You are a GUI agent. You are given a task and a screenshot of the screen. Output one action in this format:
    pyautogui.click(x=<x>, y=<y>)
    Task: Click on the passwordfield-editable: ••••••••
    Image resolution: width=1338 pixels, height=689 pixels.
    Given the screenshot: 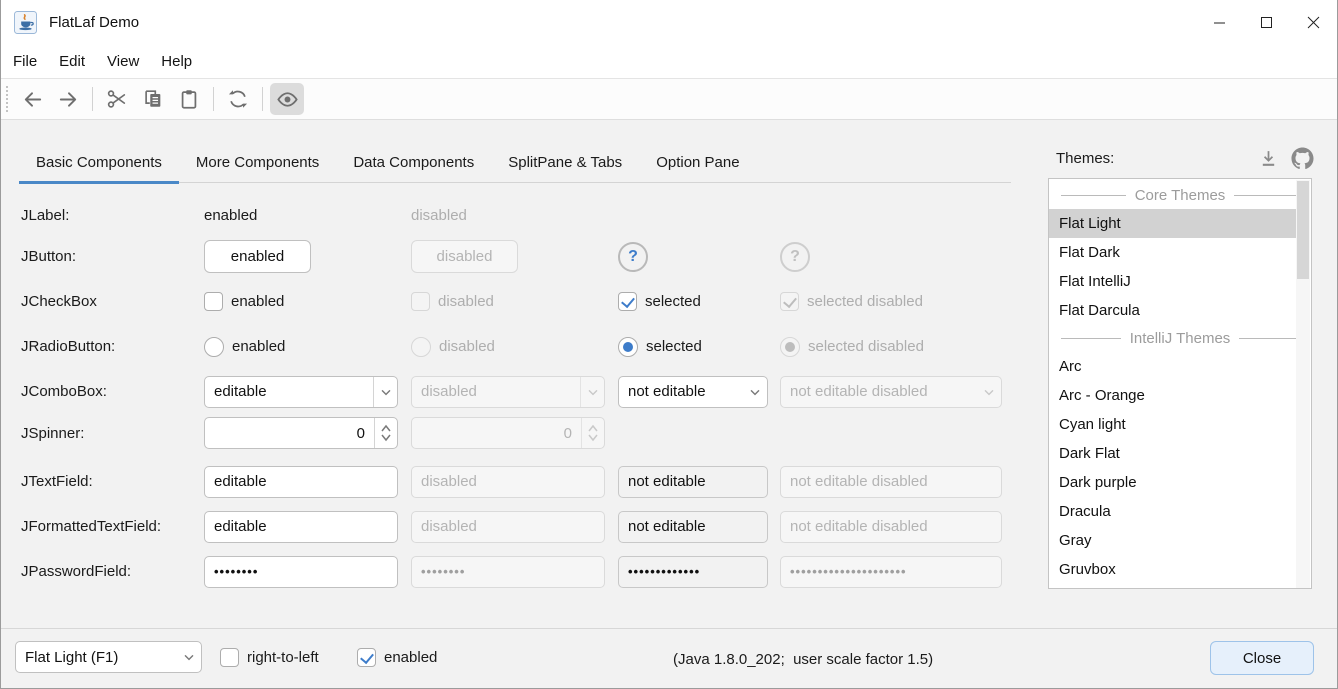 What is the action you would take?
    pyautogui.click(x=301, y=571)
    